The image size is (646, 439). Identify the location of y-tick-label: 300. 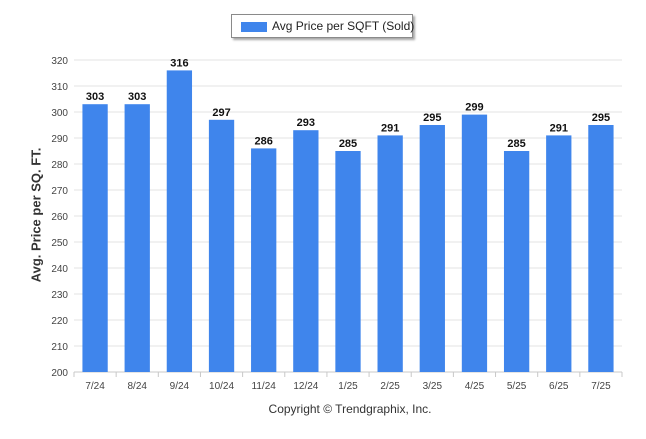
(59, 113).